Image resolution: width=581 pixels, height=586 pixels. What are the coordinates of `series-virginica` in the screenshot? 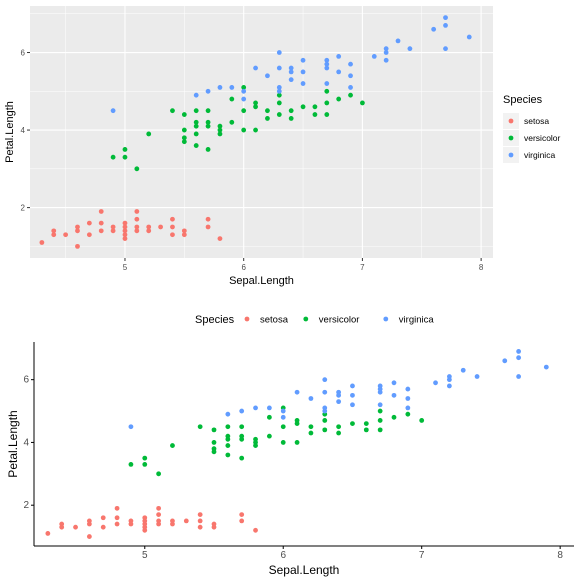 It's located at (291, 64).